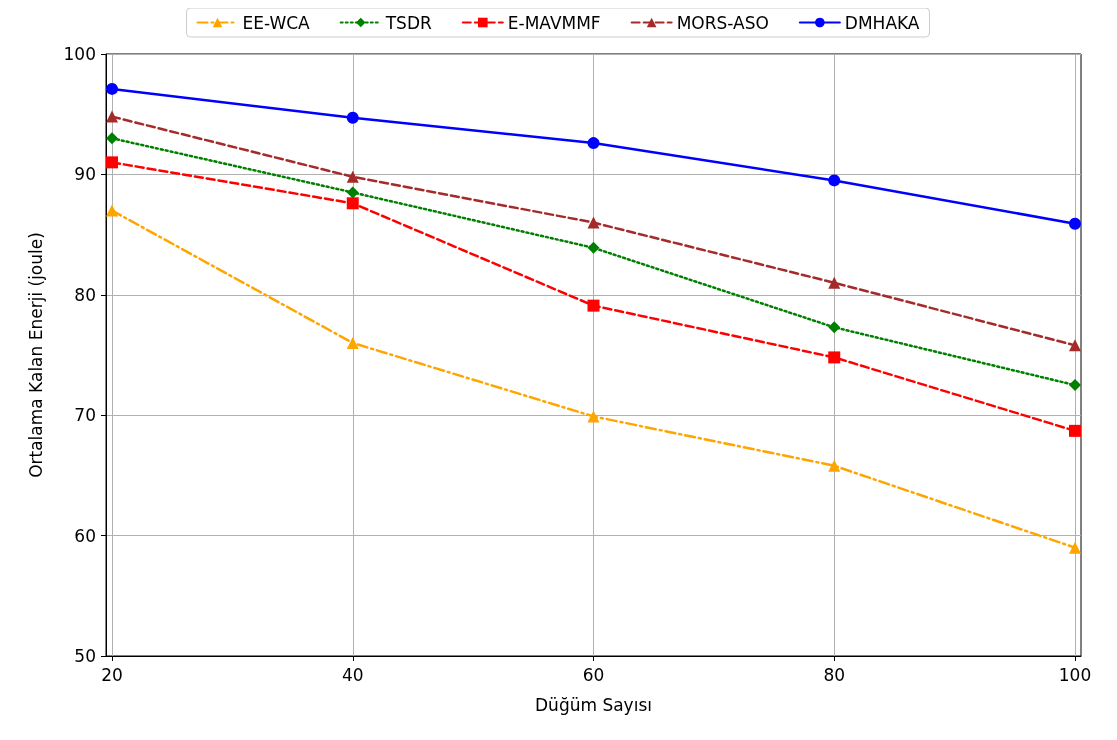 The width and height of the screenshot is (1117, 740). Describe the element at coordinates (85, 294) in the screenshot. I see `y-tick-label: 80` at that location.